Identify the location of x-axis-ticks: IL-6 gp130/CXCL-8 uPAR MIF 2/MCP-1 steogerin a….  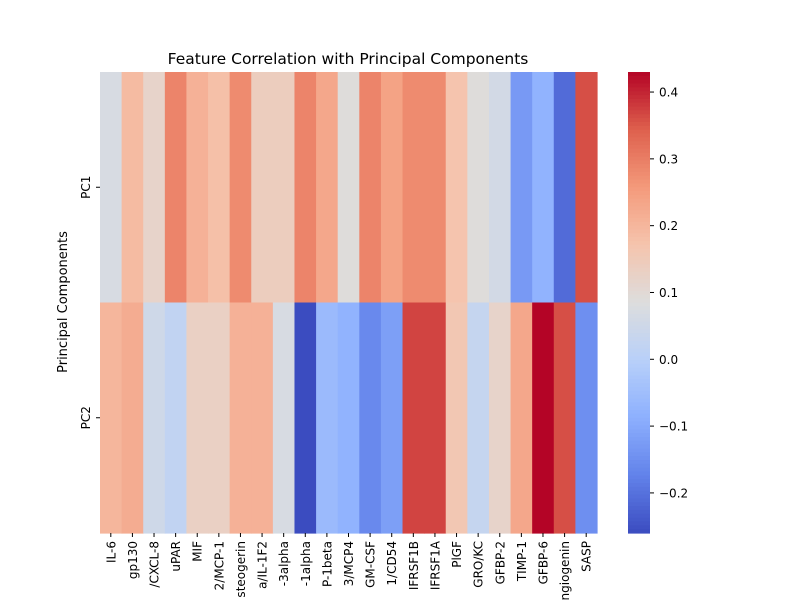
(349, 566).